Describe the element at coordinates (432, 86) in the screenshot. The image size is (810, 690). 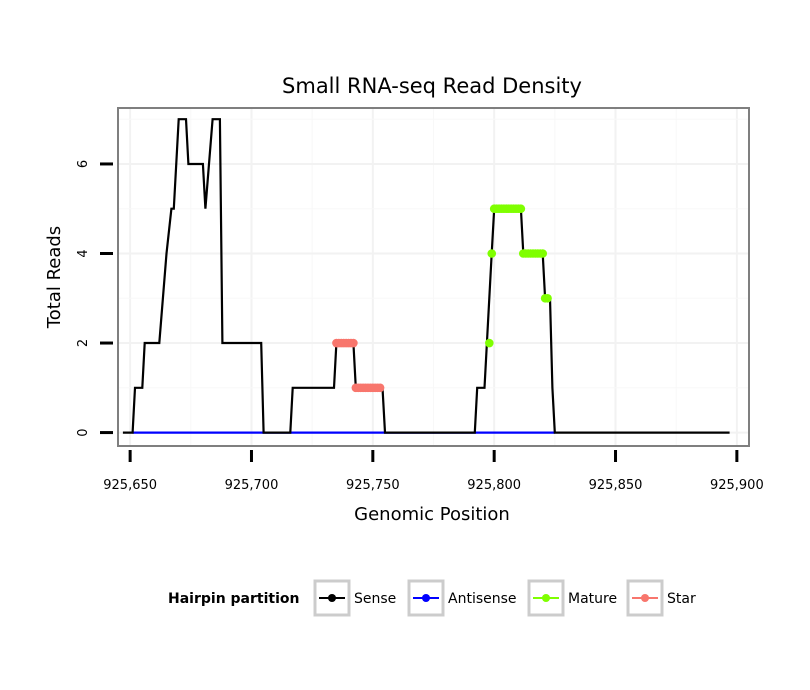
I see `chart-title: Small RNA-seq Read Density` at that location.